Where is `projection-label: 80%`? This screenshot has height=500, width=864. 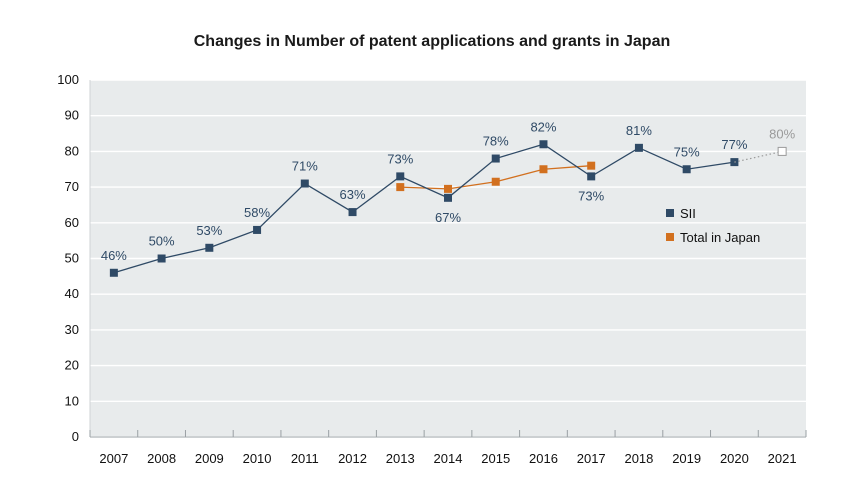 projection-label: 80% is located at coordinates (782, 133).